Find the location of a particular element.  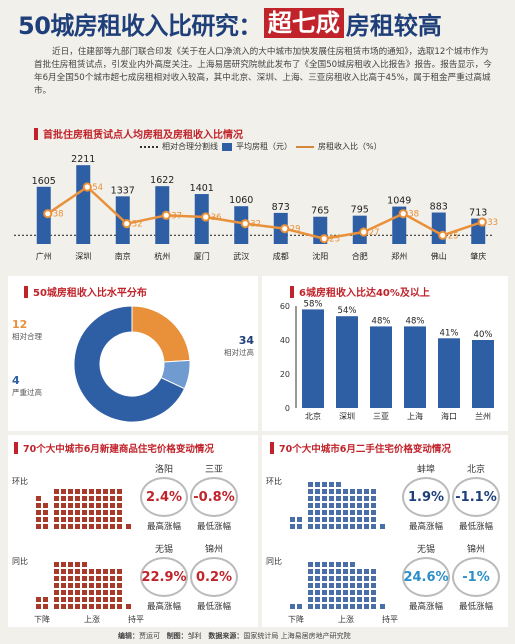

stat-value: 1.9% is located at coordinates (426, 497).